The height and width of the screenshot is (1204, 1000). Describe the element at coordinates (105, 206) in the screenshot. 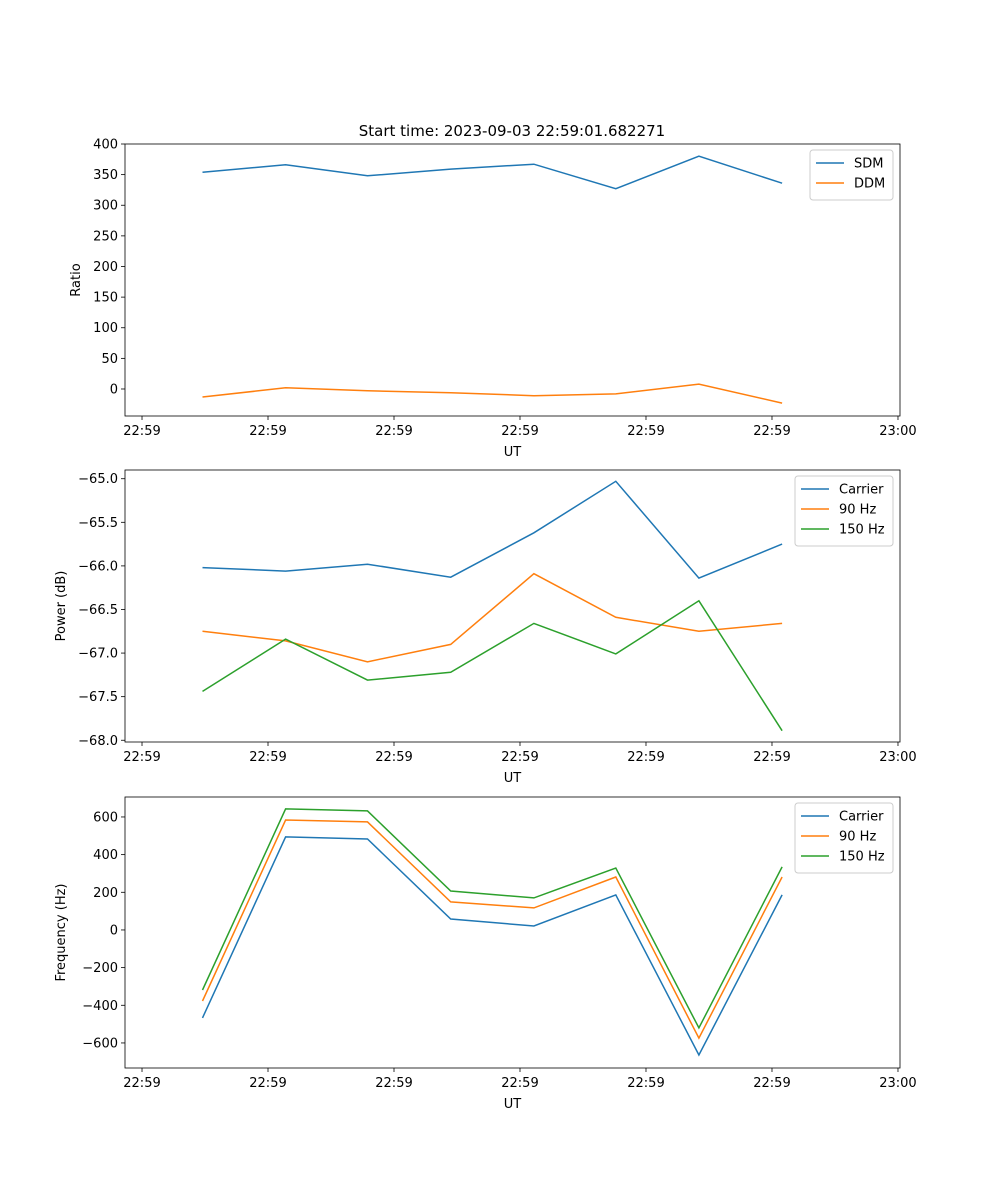

I see `y-tick-label: 300` at that location.